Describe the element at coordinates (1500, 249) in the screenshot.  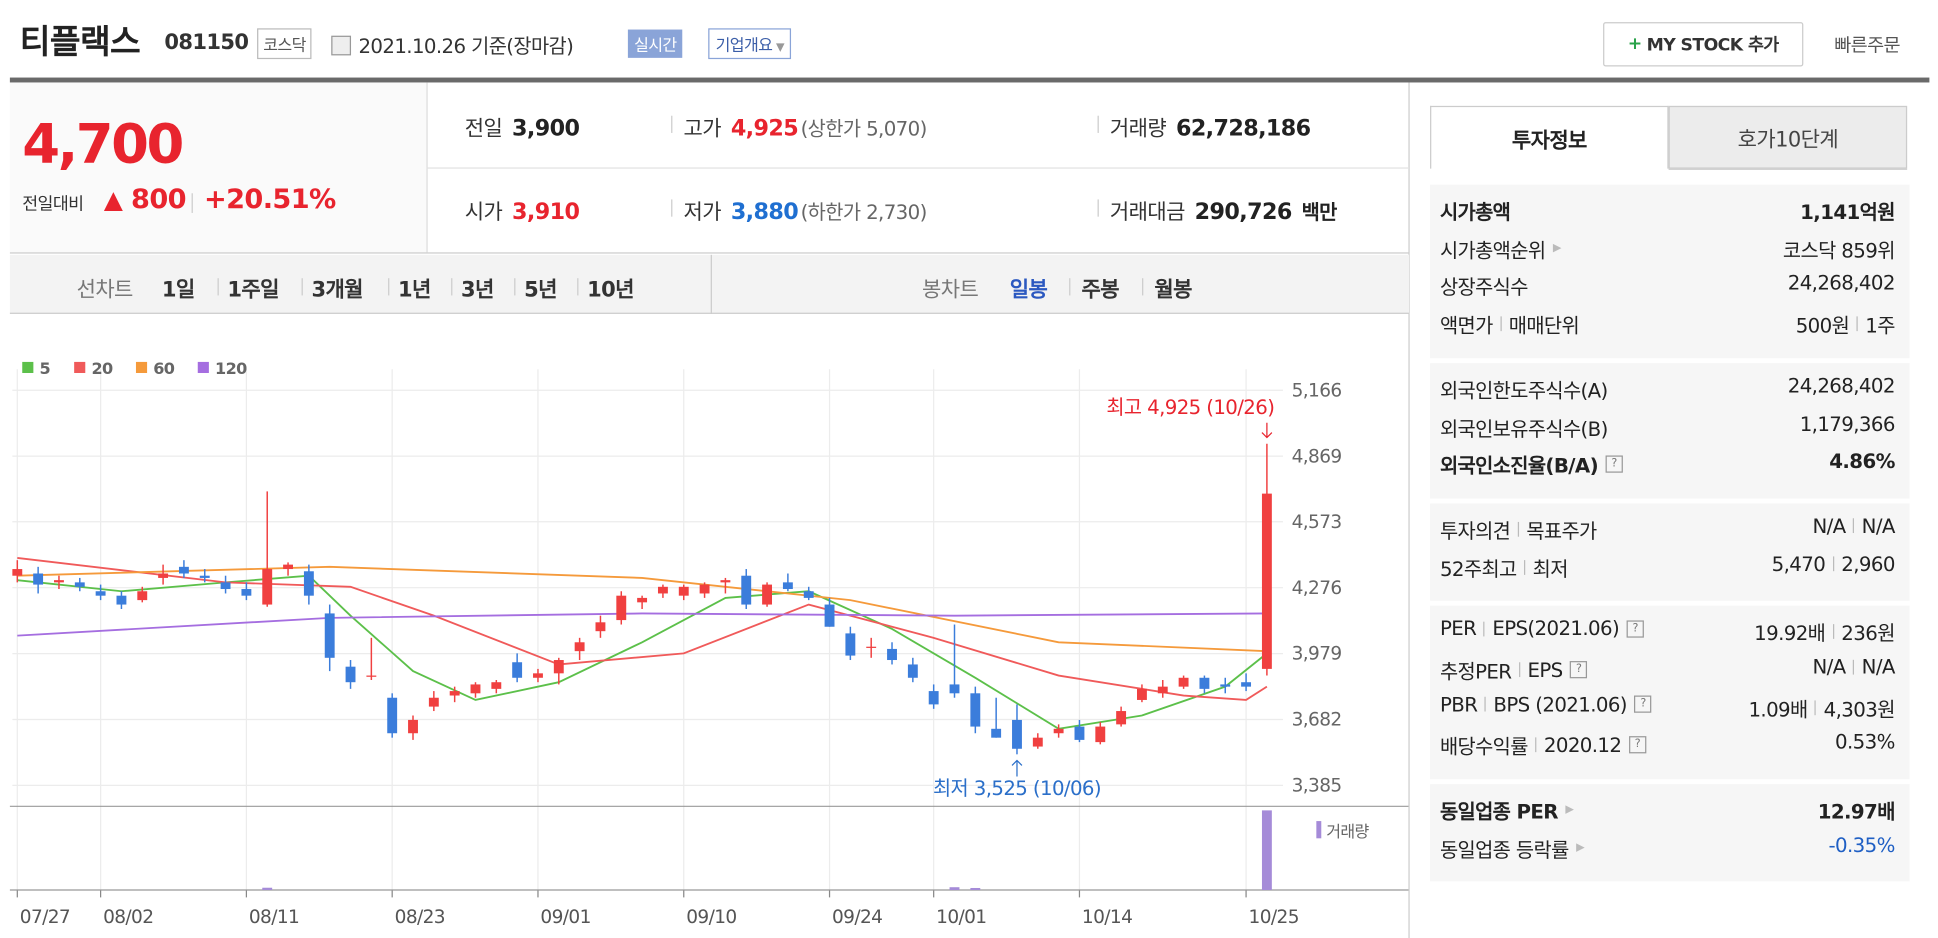
I see `info-label: 시가총액순위 ▶` at that location.